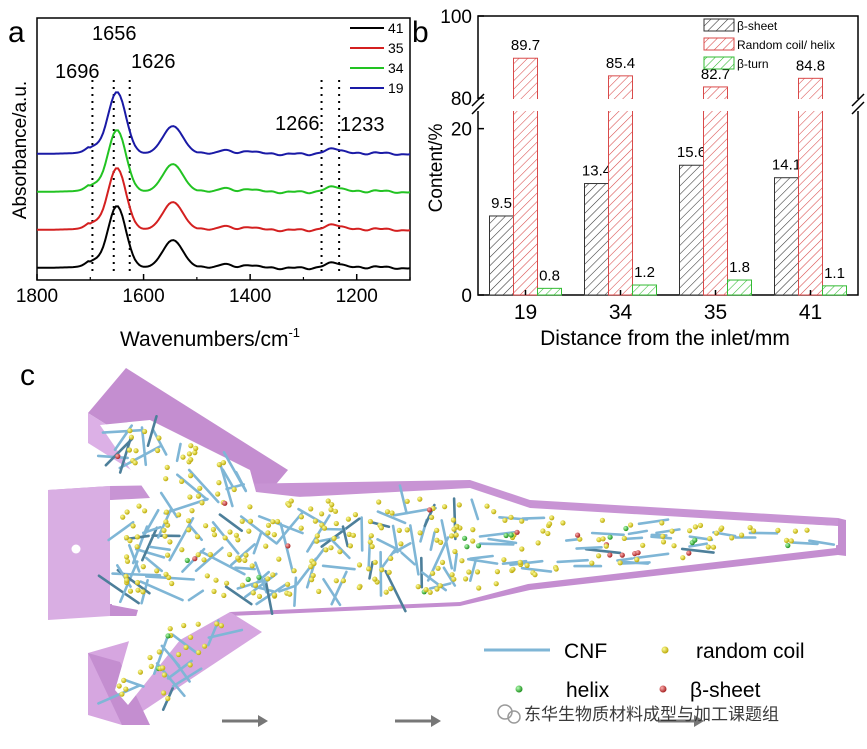 The image size is (867, 749). What do you see at coordinates (27, 375) in the screenshot?
I see `panel-c-label: c` at bounding box center [27, 375].